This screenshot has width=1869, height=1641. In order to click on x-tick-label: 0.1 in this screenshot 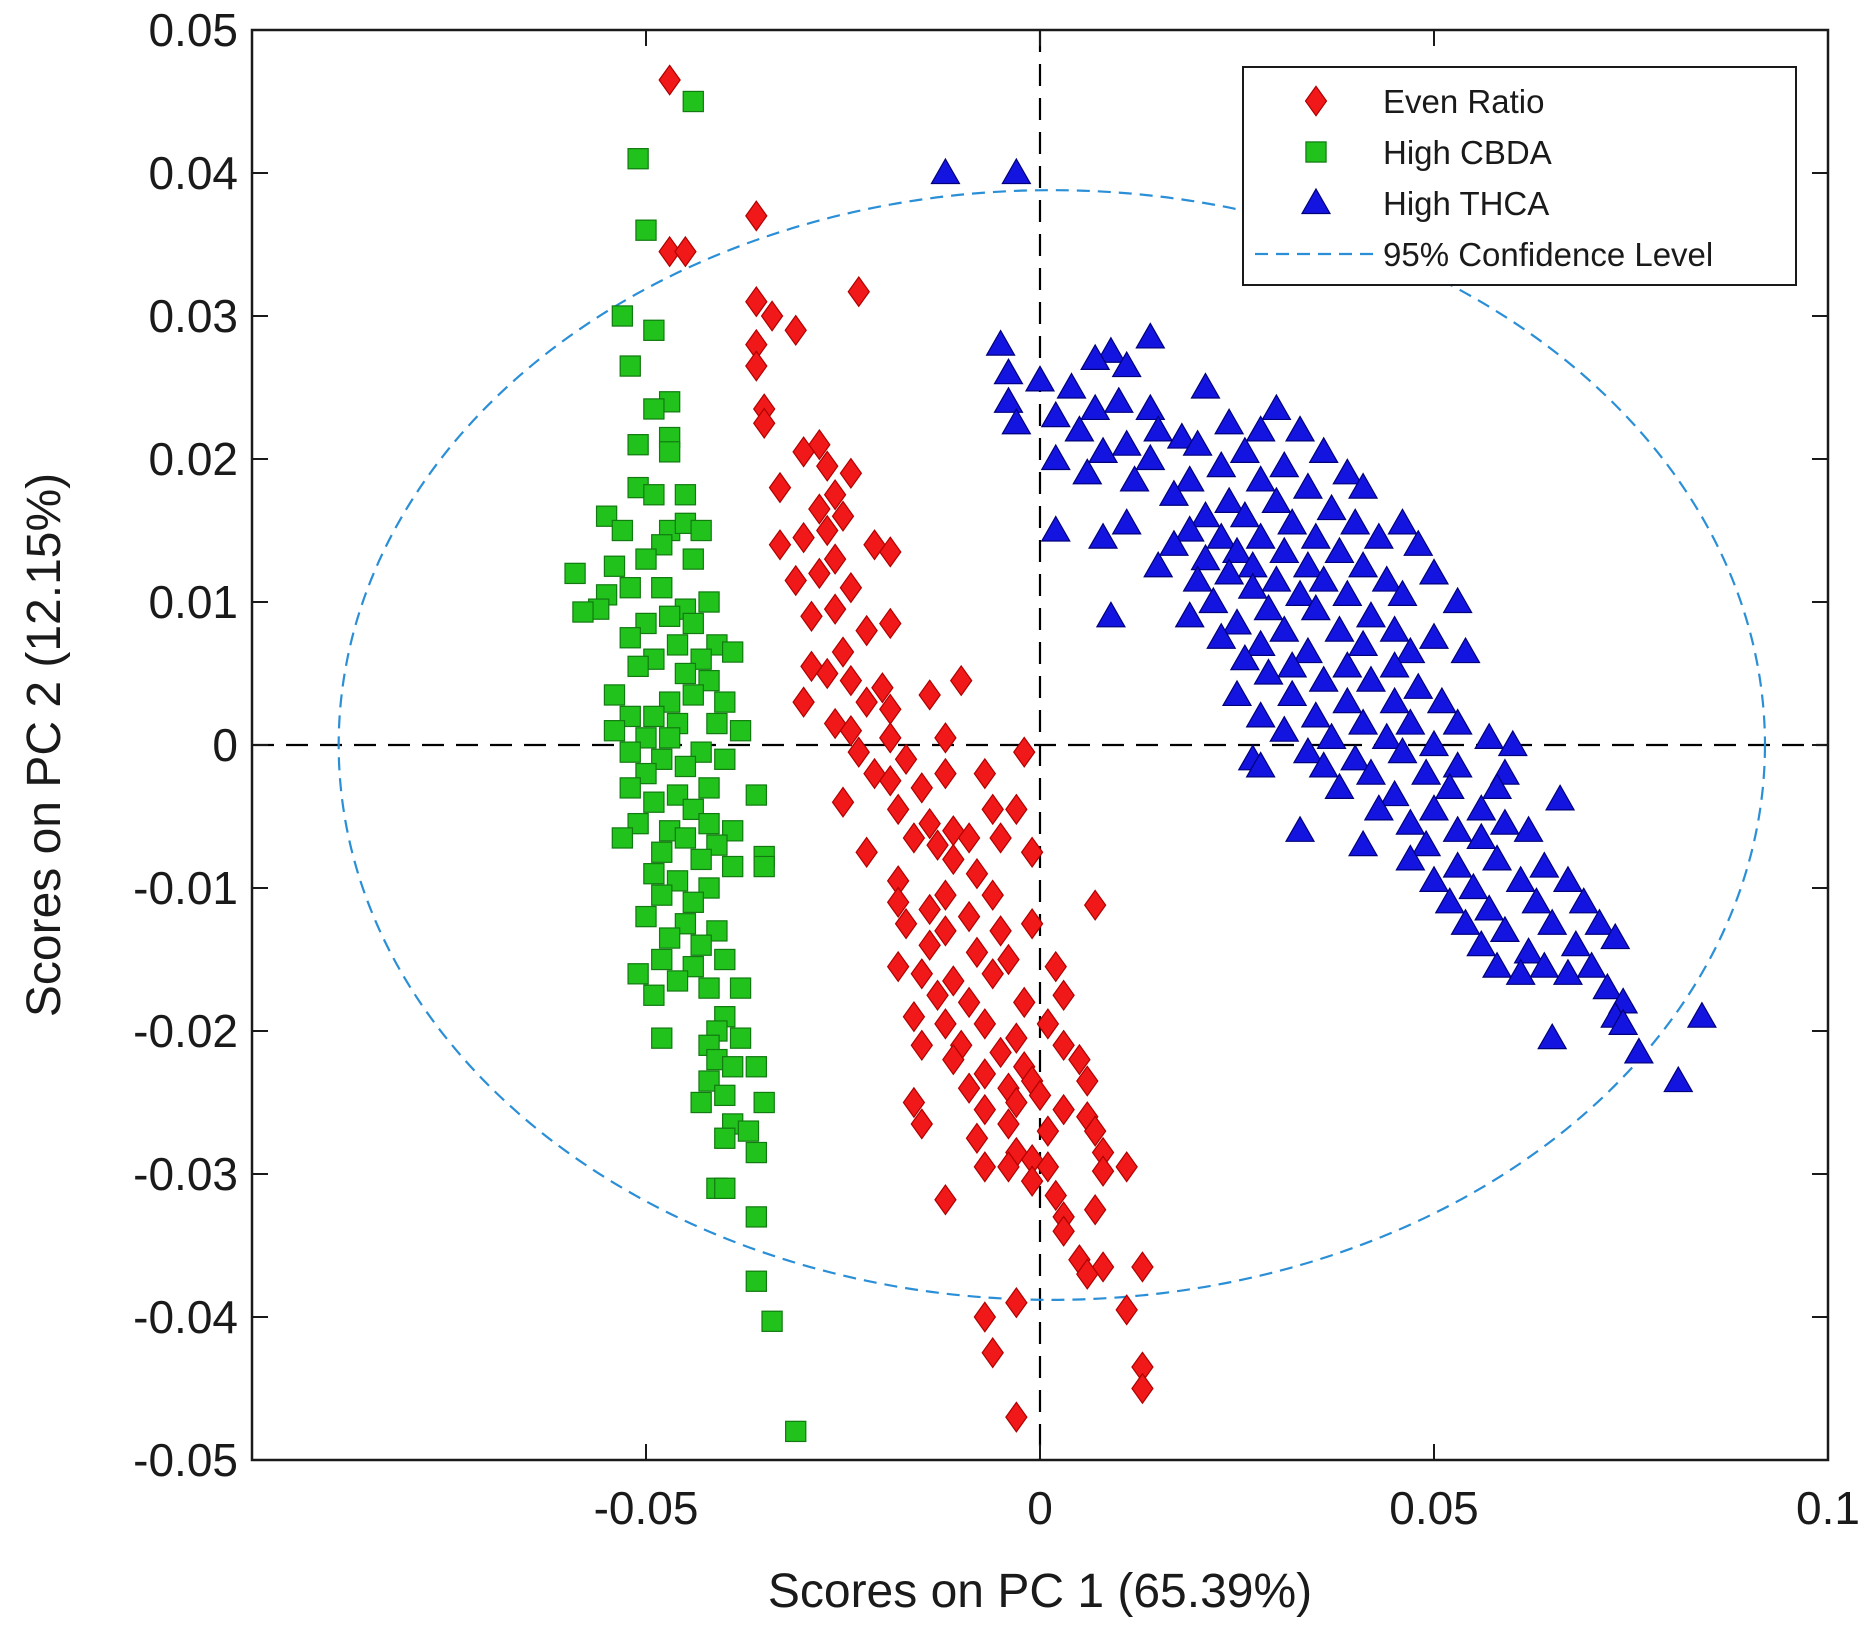, I will do `click(1828, 1508)`.